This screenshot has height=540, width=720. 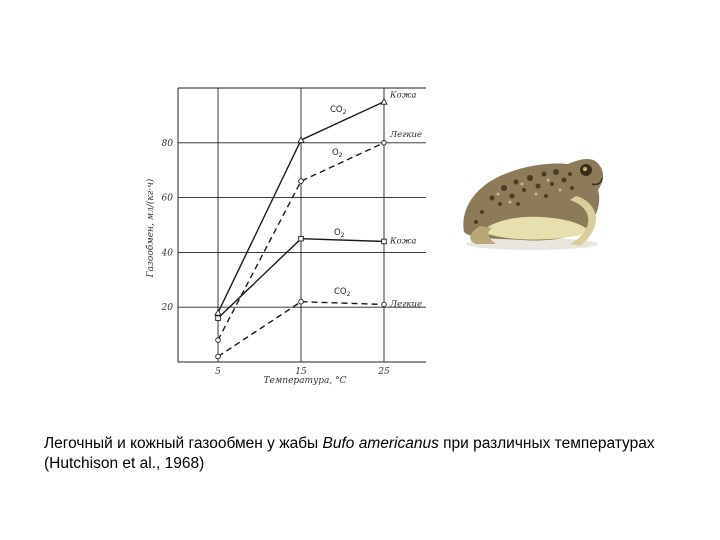 I want to click on toad-icon, so click(x=533, y=204).